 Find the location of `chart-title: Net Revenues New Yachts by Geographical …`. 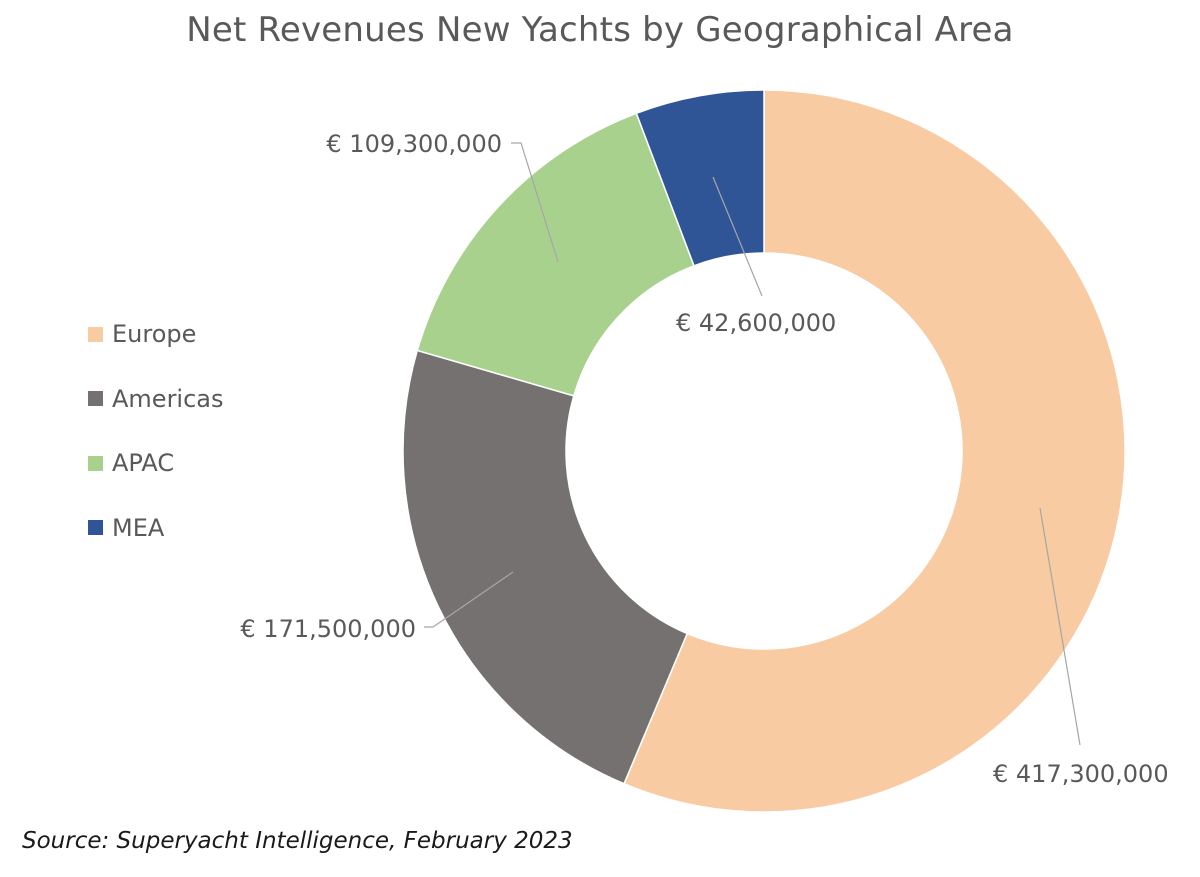

chart-title: Net Revenues New Yachts by Geographical … is located at coordinates (600, 30).